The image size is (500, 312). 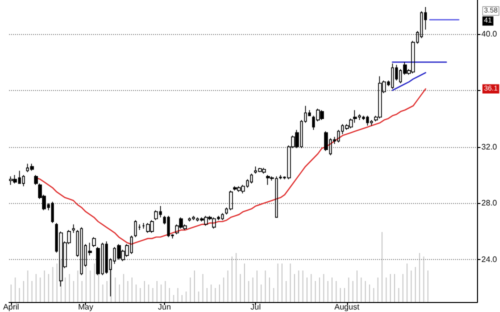 What do you see at coordinates (164, 307) in the screenshot?
I see `x-tick-label: Jun` at bounding box center [164, 307].